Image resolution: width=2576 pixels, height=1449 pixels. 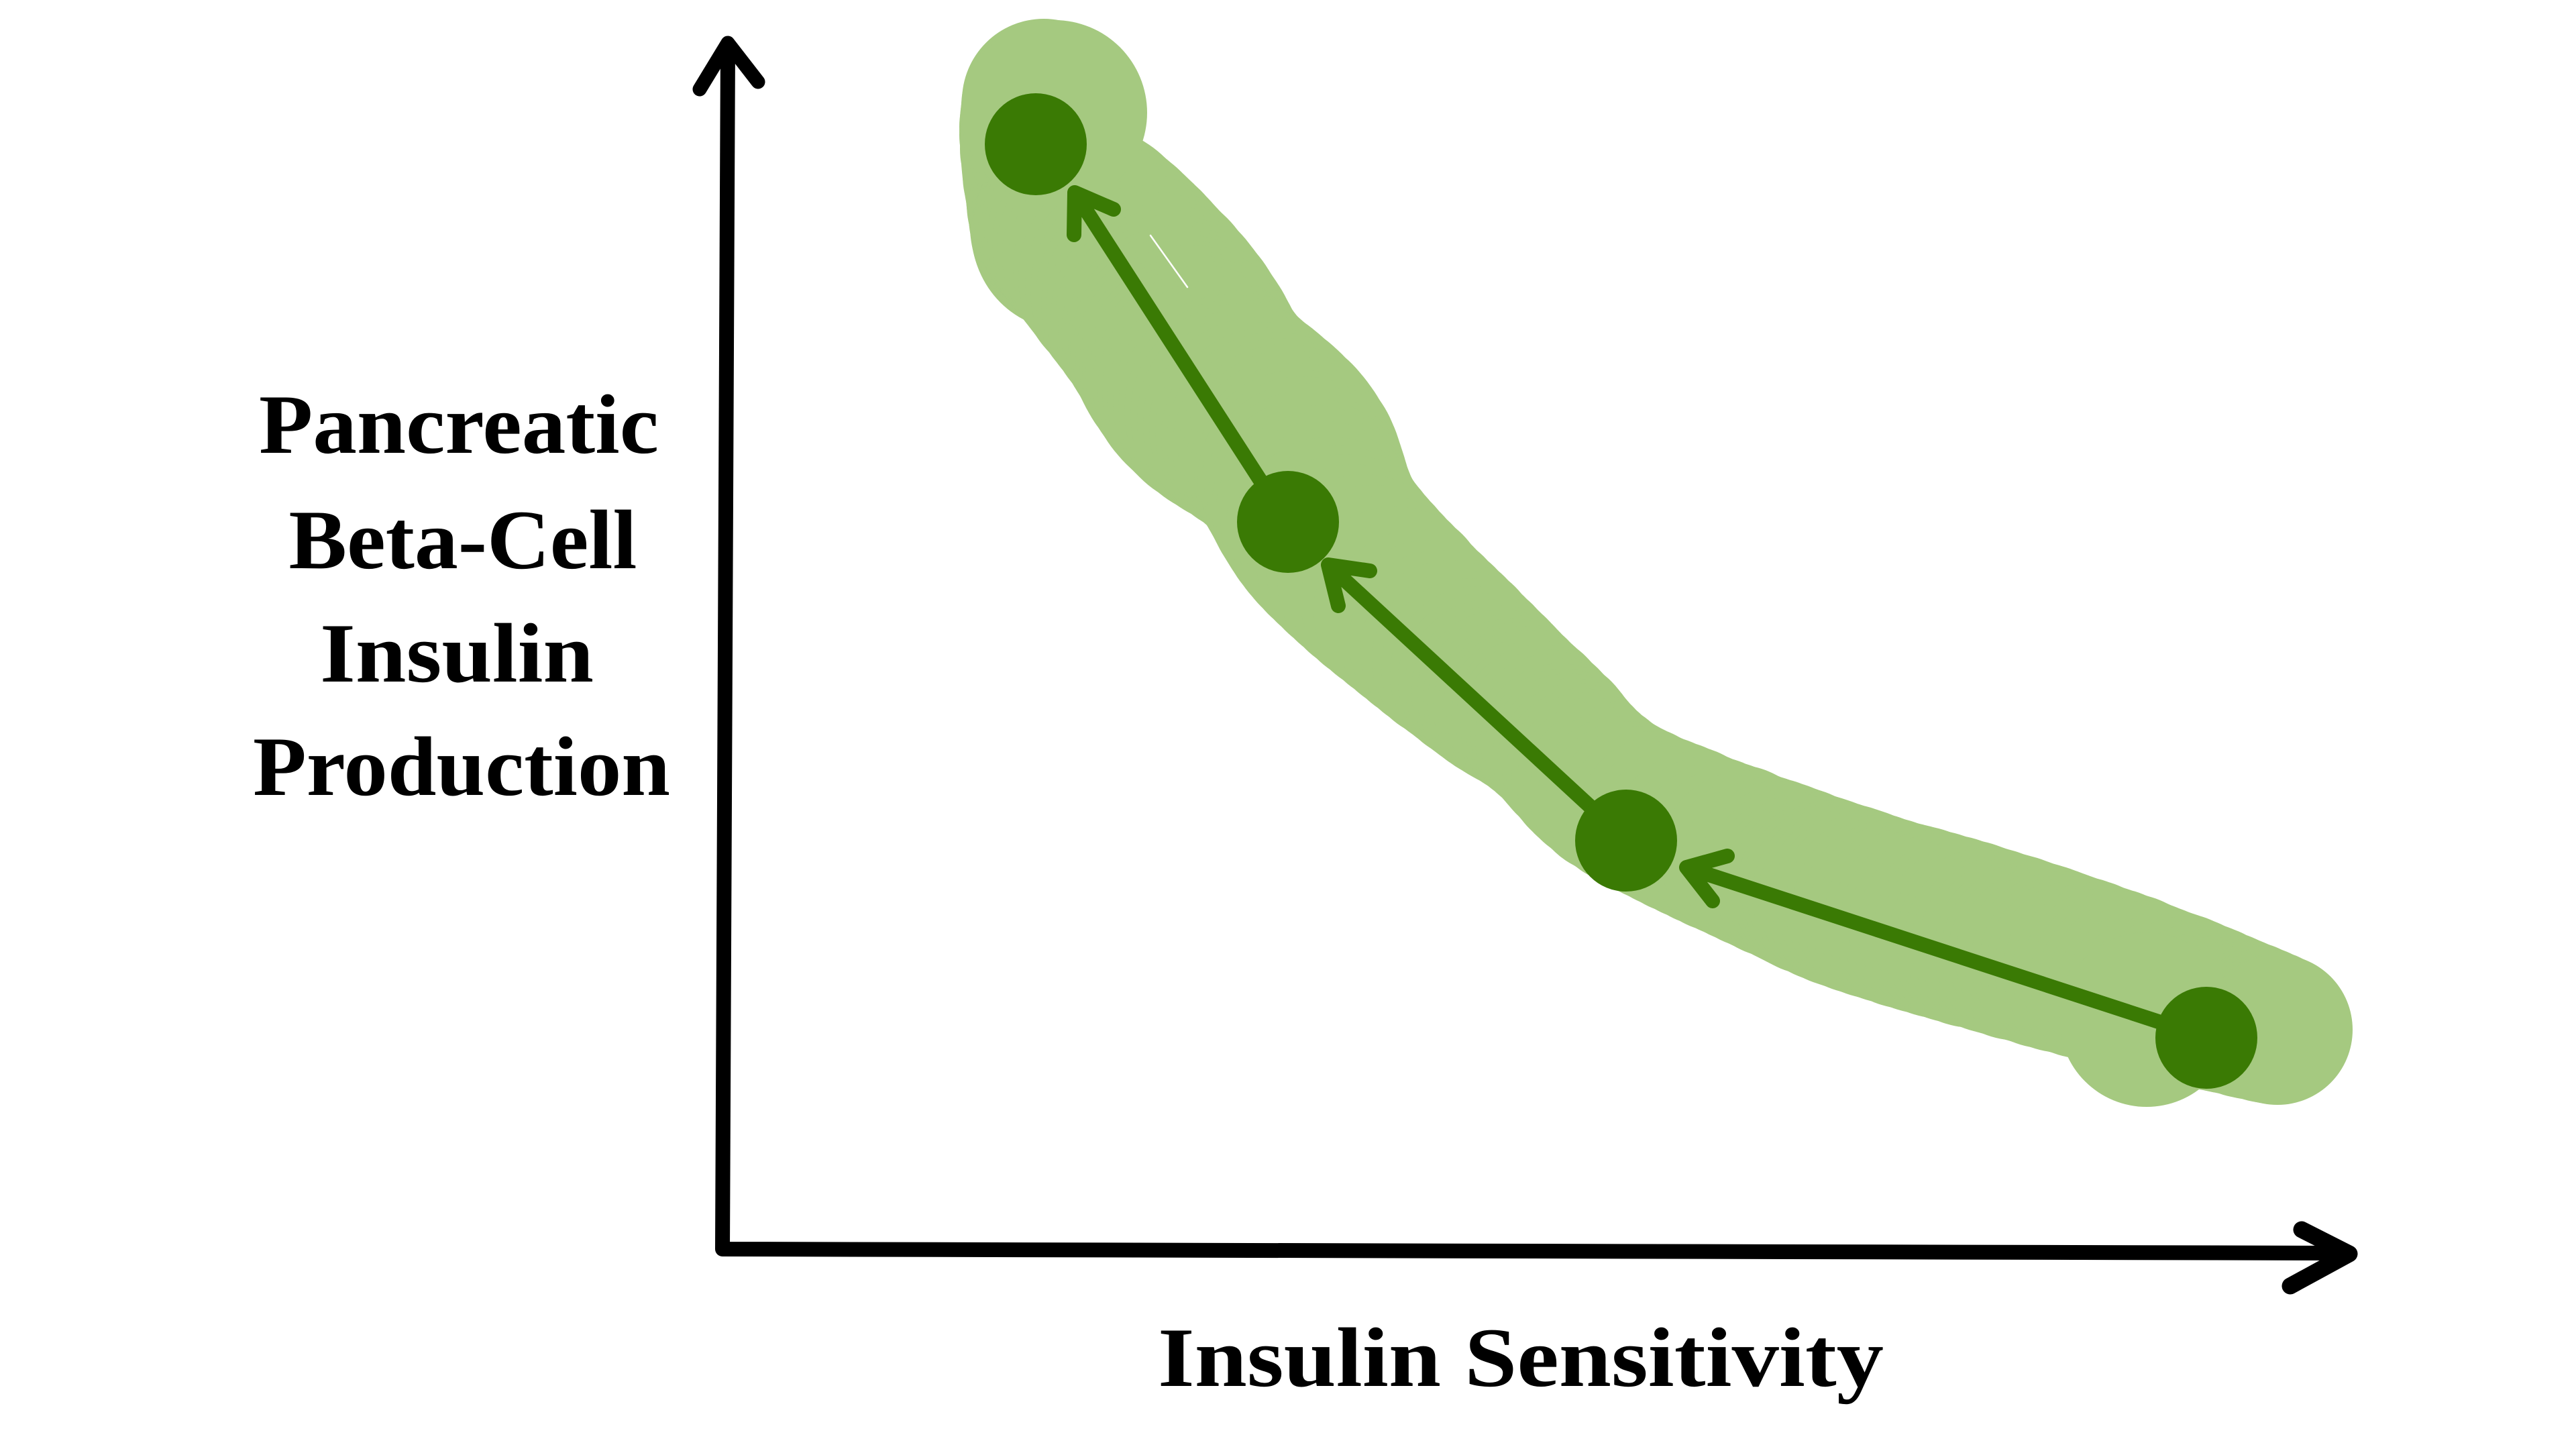 What do you see at coordinates (461, 767) in the screenshot?
I see `svg-text: Production` at bounding box center [461, 767].